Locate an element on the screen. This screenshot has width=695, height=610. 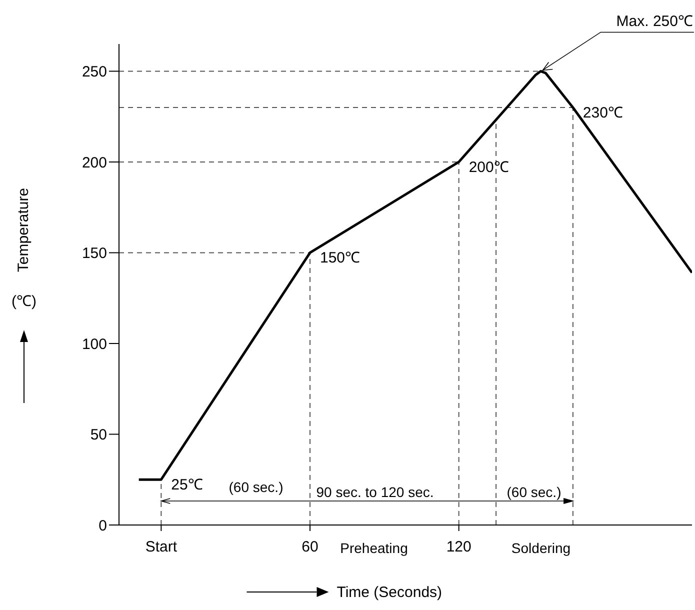
y-tick-label: 150 is located at coordinates (94, 253).